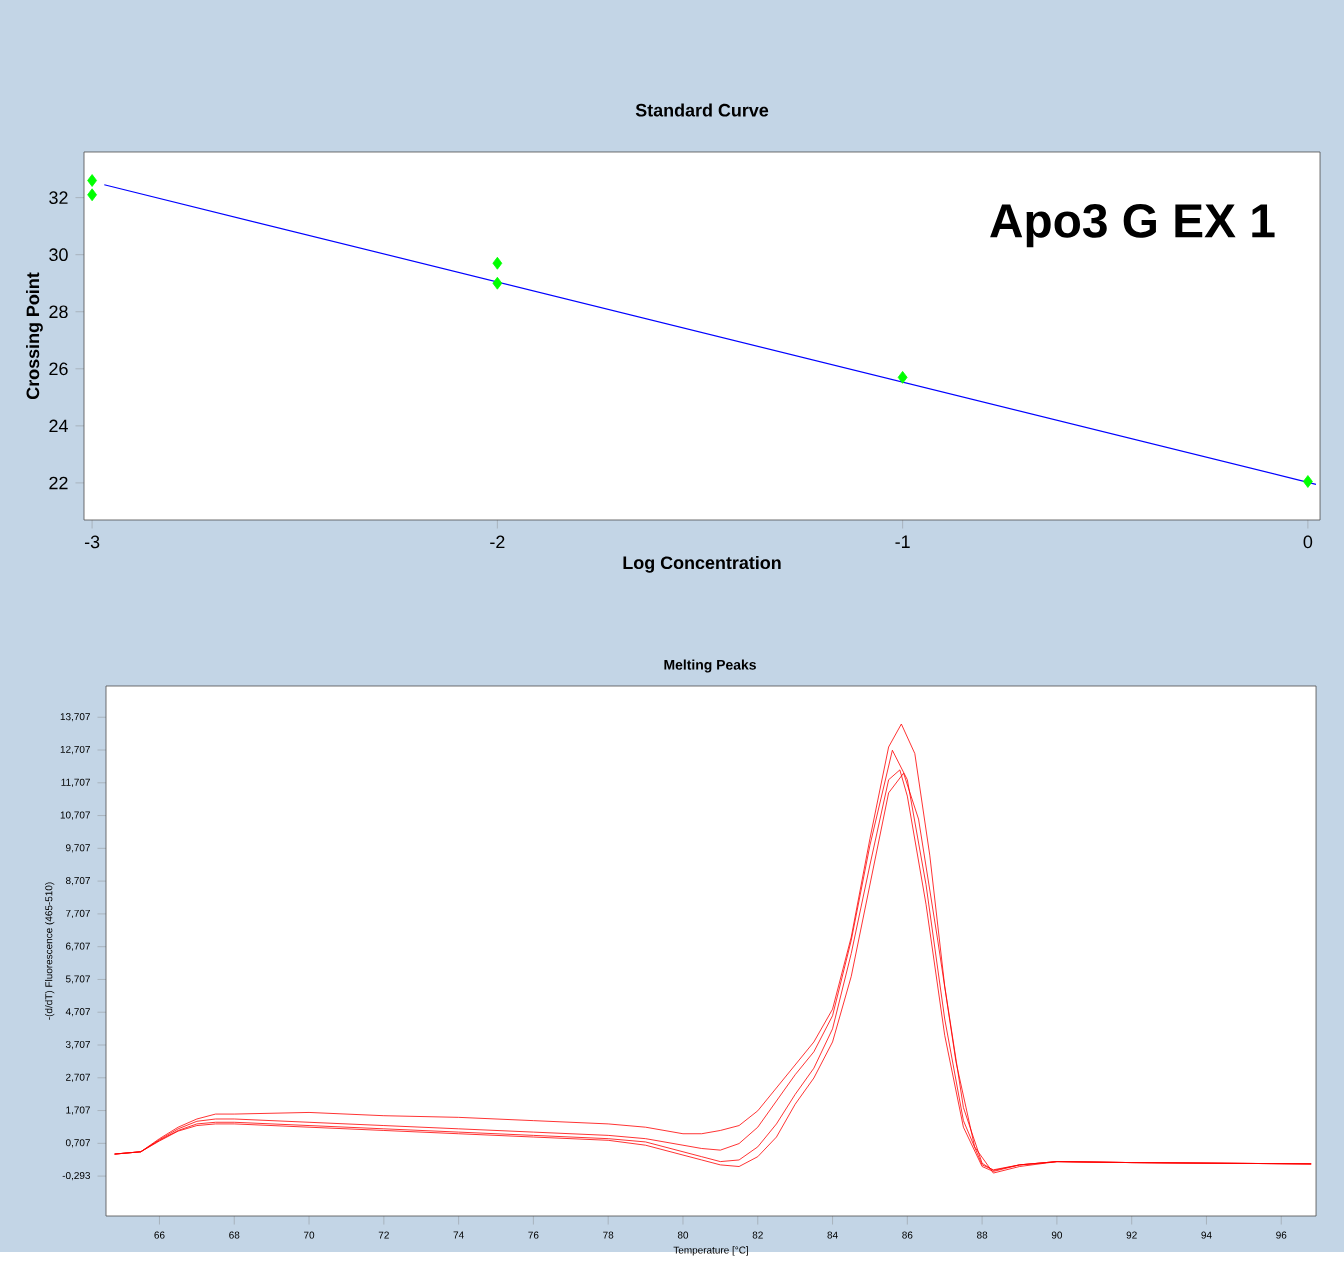 This screenshot has width=1344, height=1262. What do you see at coordinates (58, 369) in the screenshot?
I see `y-tick-label: 26` at bounding box center [58, 369].